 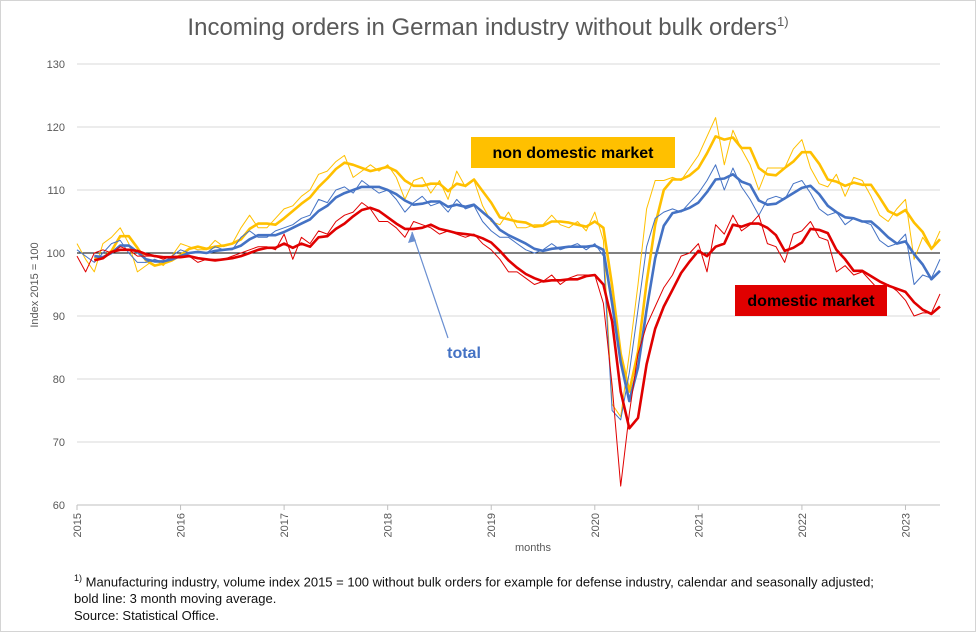 I want to click on x-tick-label: 2020, so click(x=596, y=525).